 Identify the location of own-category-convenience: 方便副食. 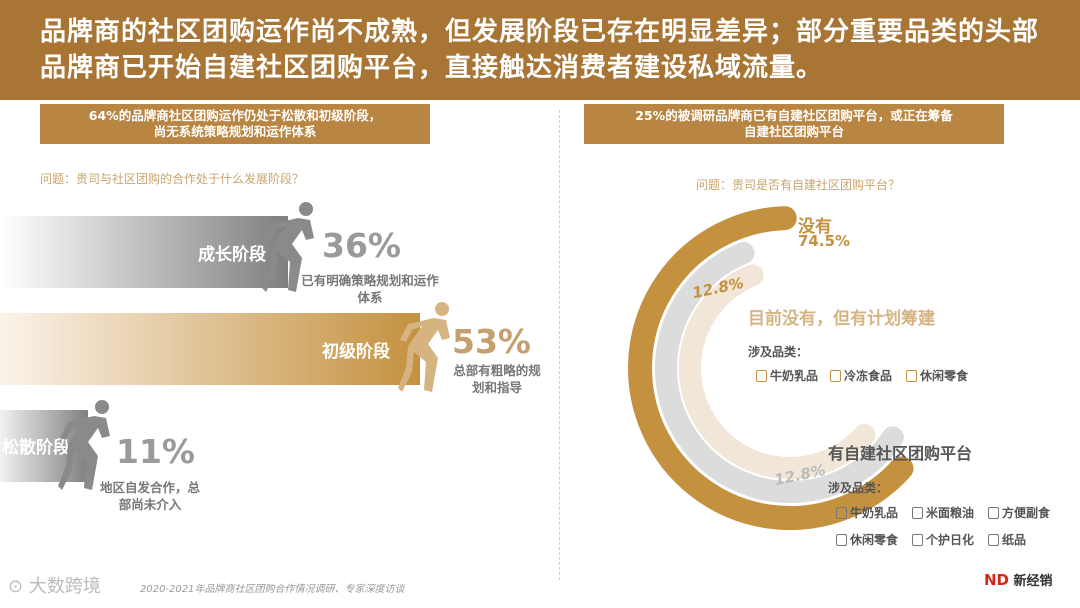
(1019, 512).